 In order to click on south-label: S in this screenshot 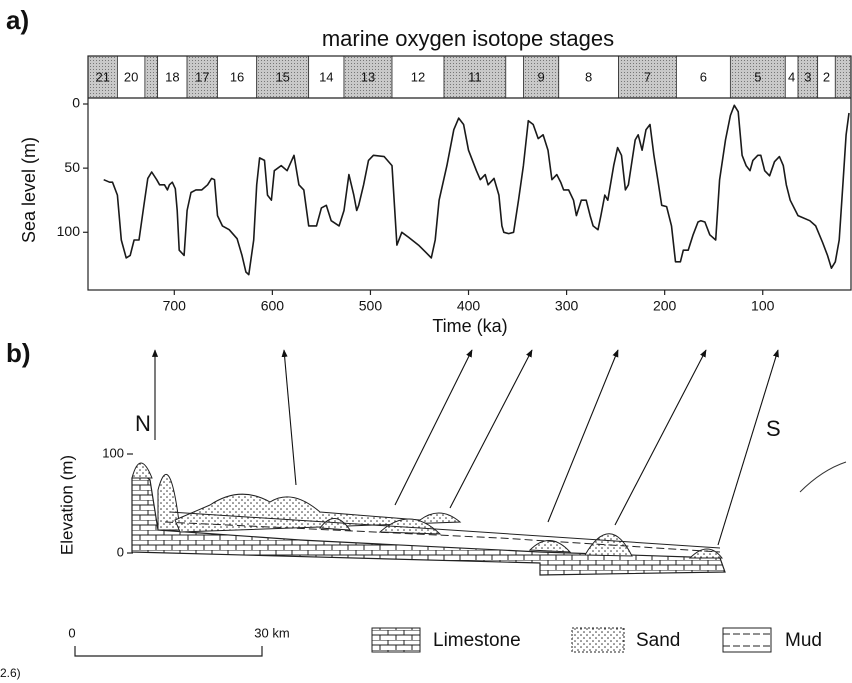, I will do `click(773, 428)`.